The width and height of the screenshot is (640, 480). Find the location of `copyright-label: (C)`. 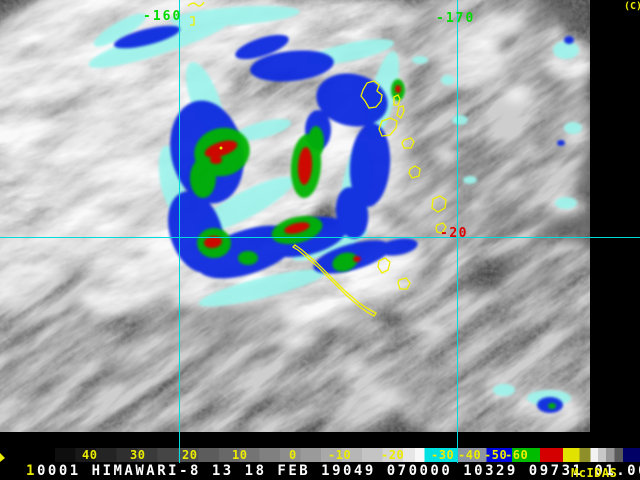

copyright-label: (C) is located at coordinates (632, 6).